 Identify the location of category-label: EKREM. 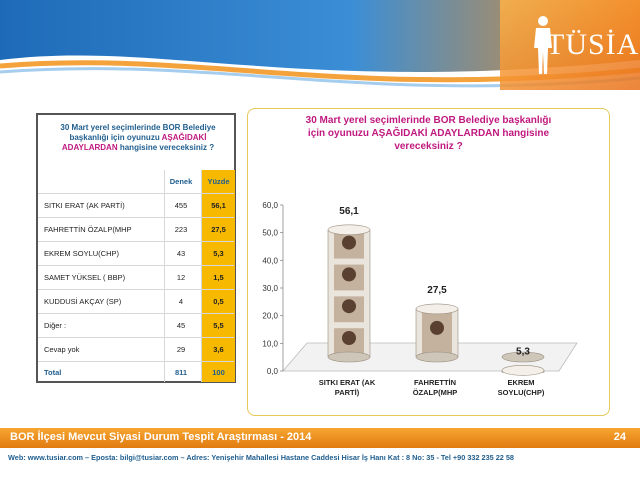
(520, 382).